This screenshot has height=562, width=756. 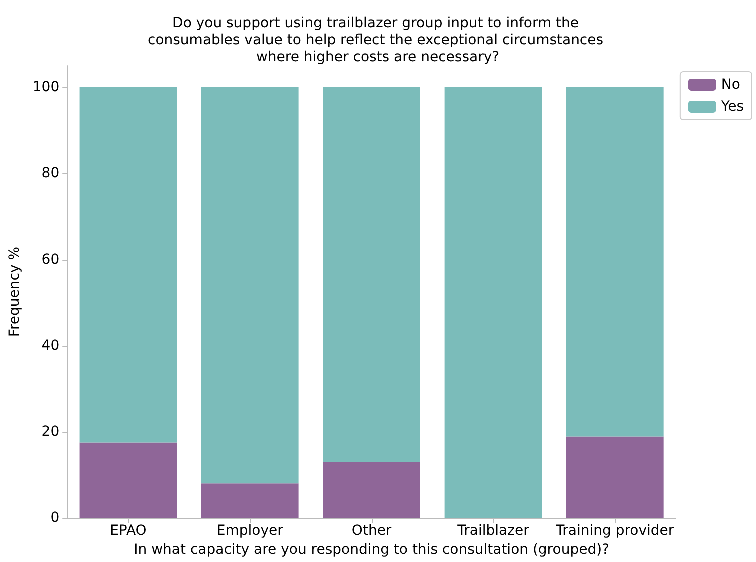 What do you see at coordinates (372, 531) in the screenshot?
I see `x-tick-label: Other` at bounding box center [372, 531].